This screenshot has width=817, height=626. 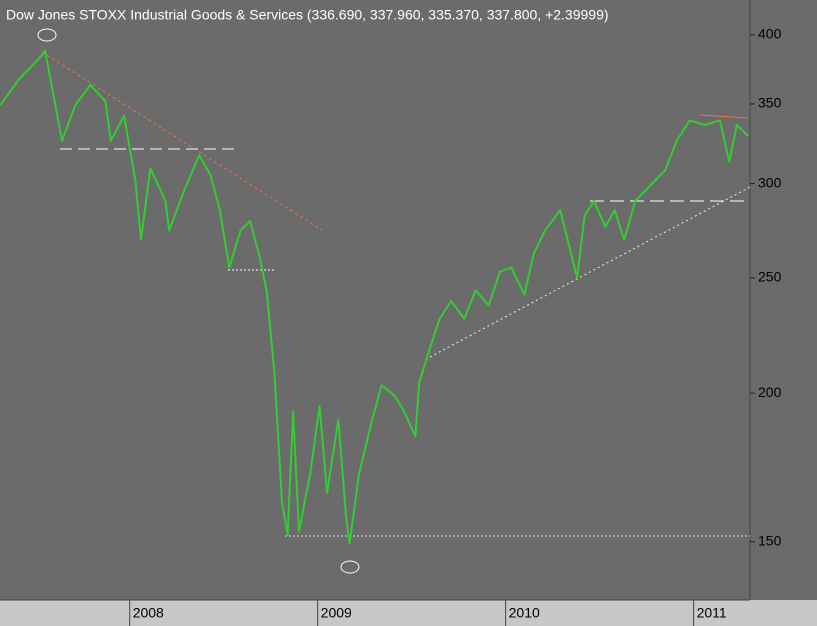 I want to click on y-tick-label: 350, so click(x=770, y=103).